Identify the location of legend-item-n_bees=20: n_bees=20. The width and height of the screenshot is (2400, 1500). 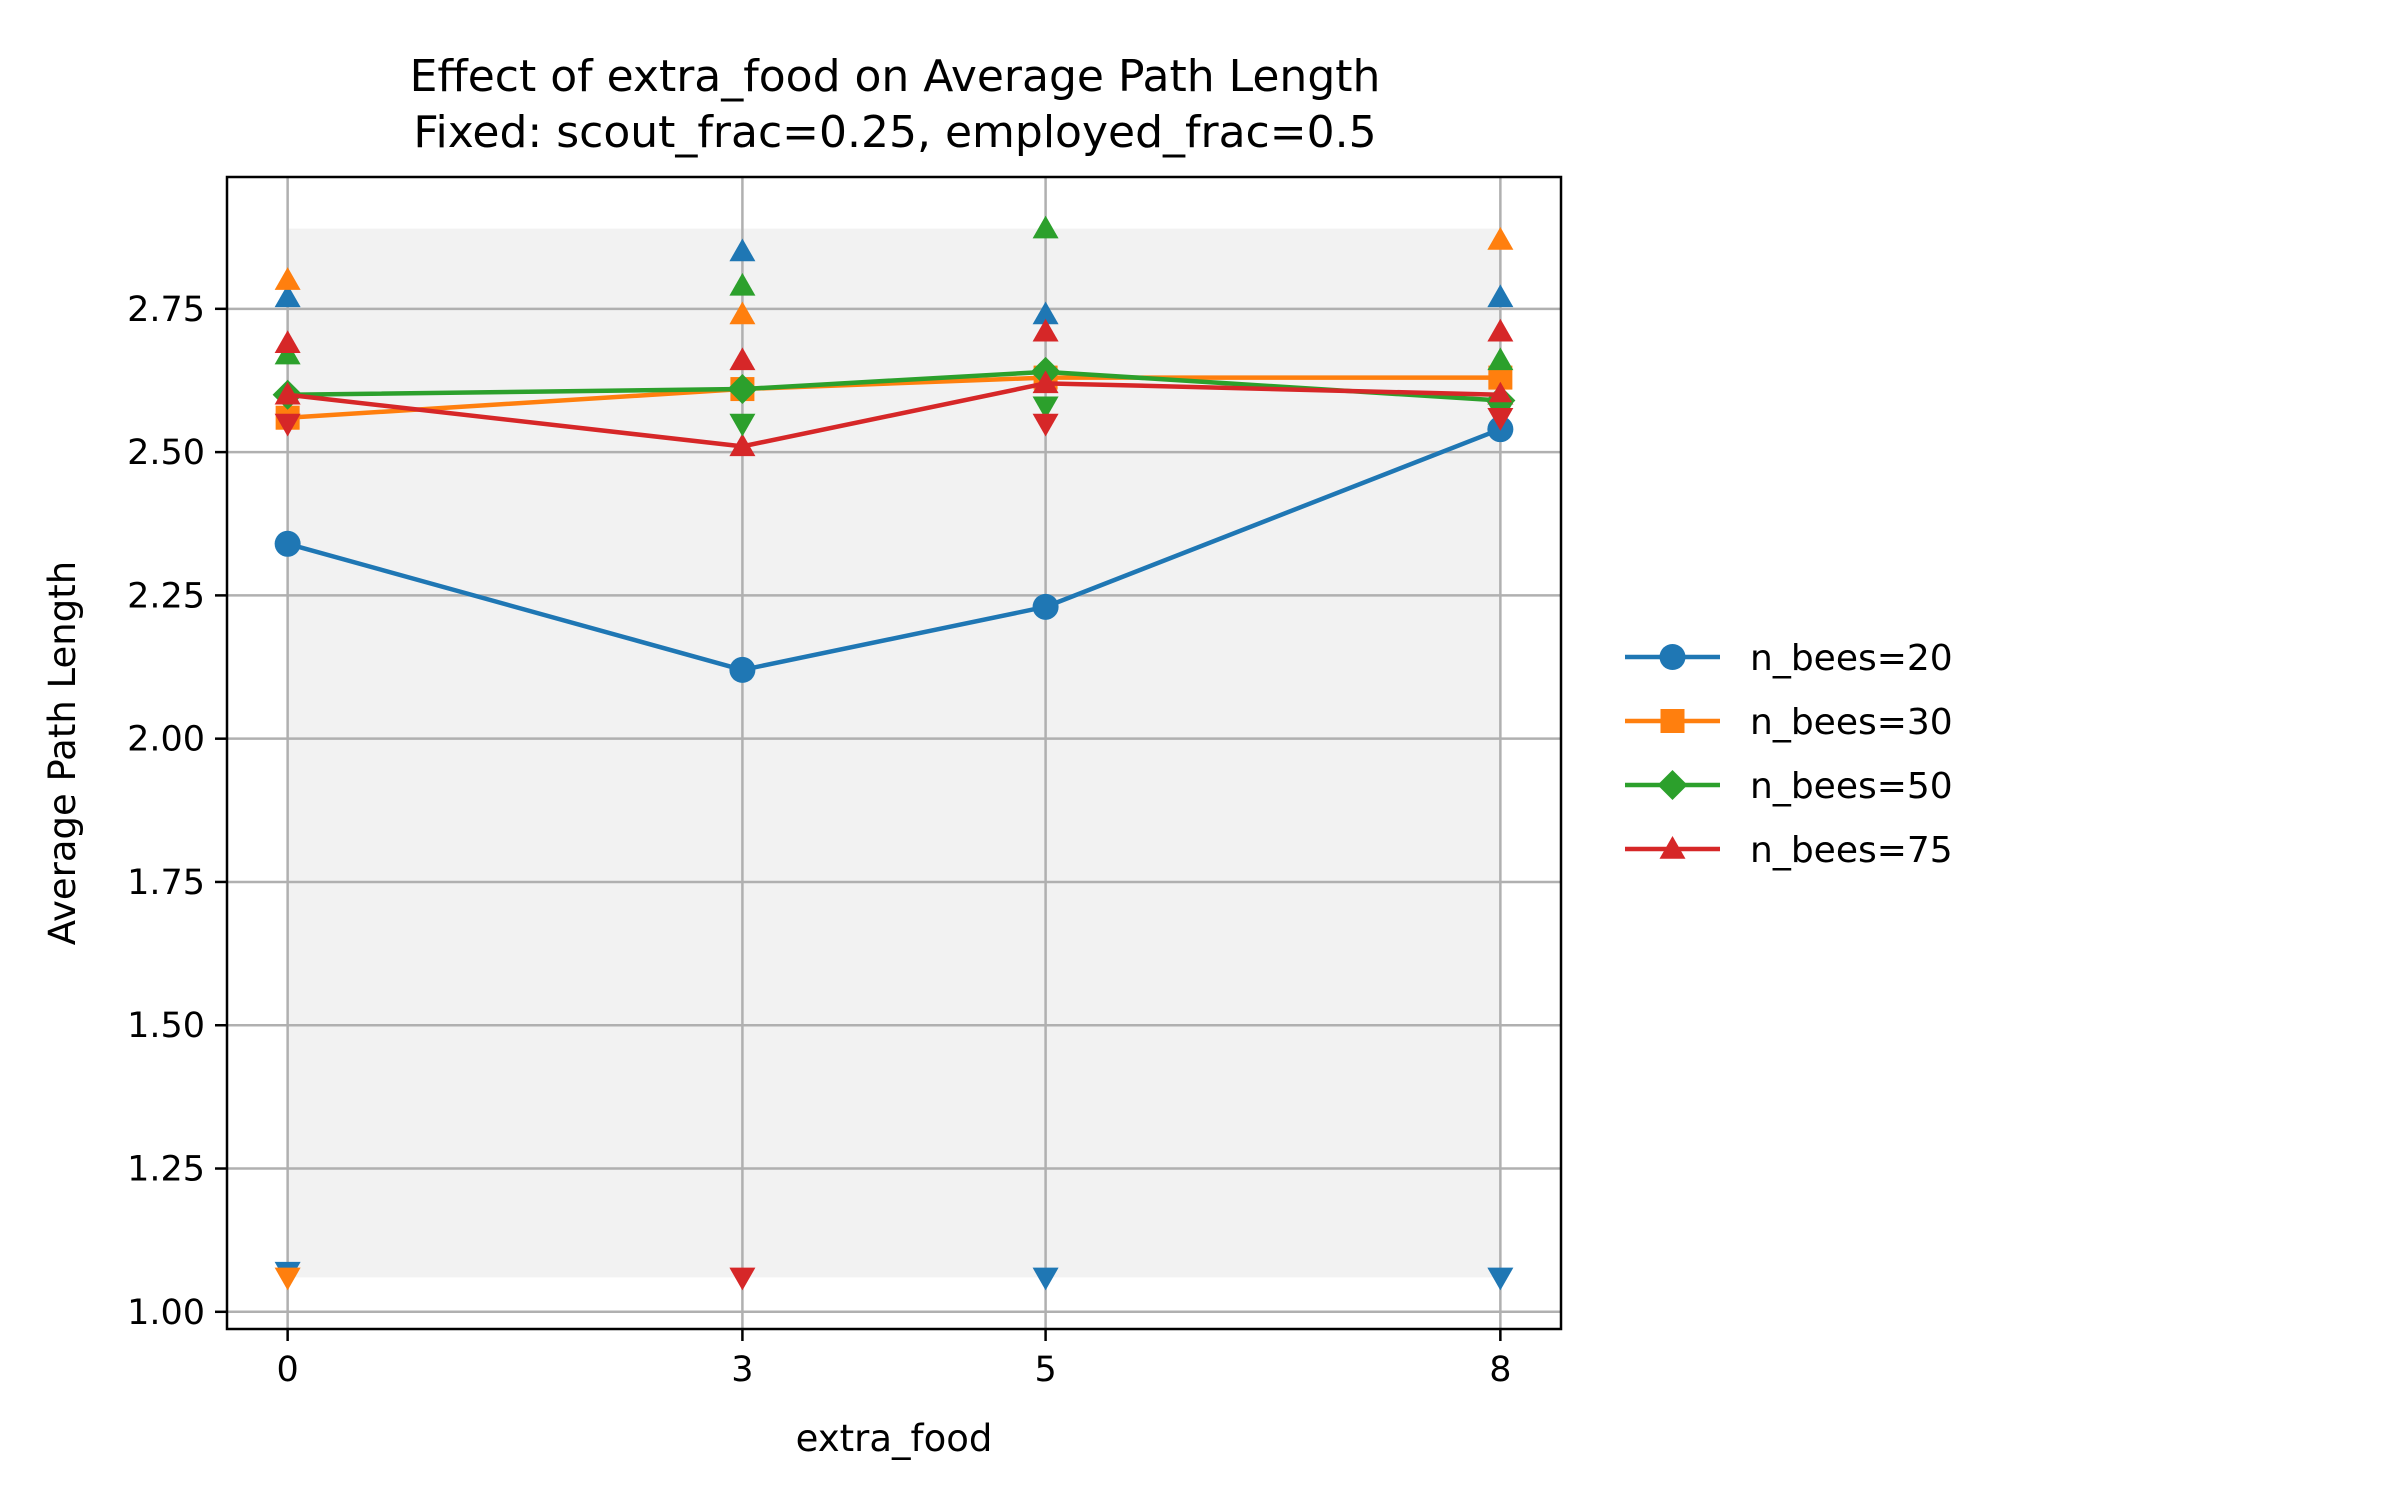
(1789, 658).